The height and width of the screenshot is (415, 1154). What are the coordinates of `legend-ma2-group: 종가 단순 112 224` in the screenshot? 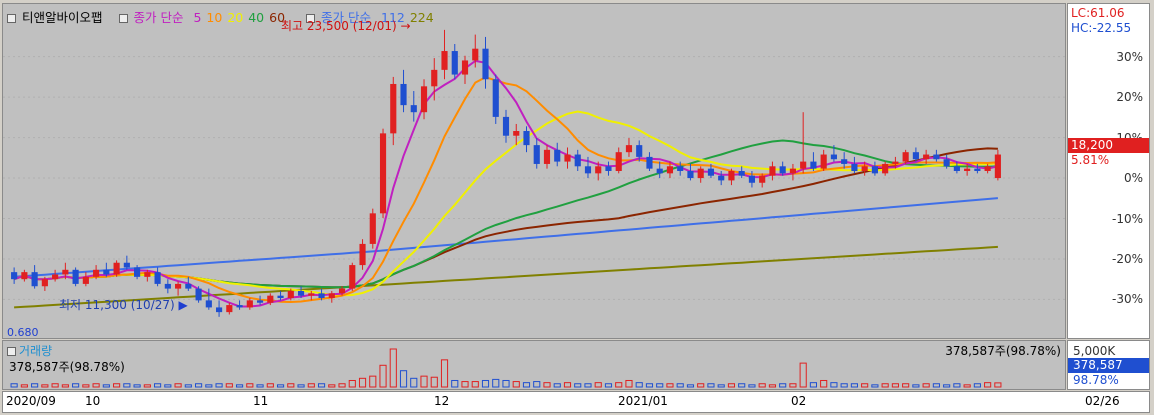 It's located at (375, 17).